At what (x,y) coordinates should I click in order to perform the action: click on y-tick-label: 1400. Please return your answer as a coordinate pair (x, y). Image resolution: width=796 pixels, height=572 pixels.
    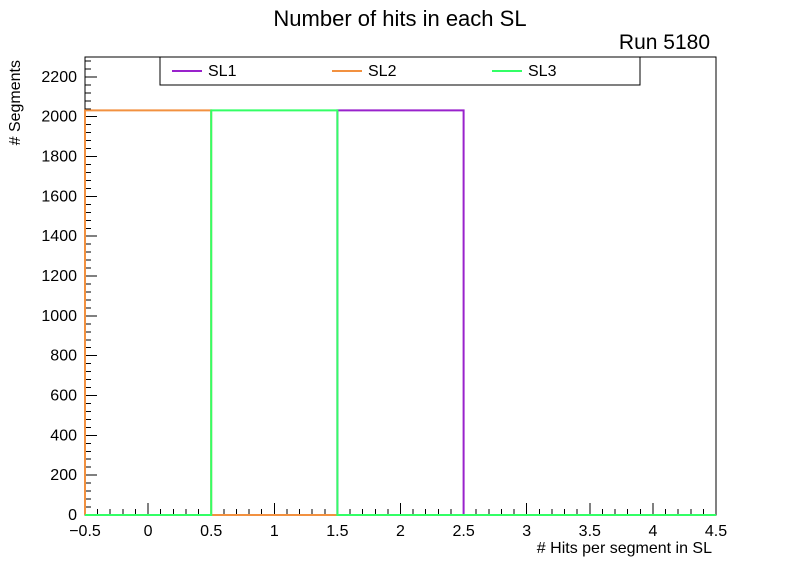
    Looking at the image, I should click on (59, 236).